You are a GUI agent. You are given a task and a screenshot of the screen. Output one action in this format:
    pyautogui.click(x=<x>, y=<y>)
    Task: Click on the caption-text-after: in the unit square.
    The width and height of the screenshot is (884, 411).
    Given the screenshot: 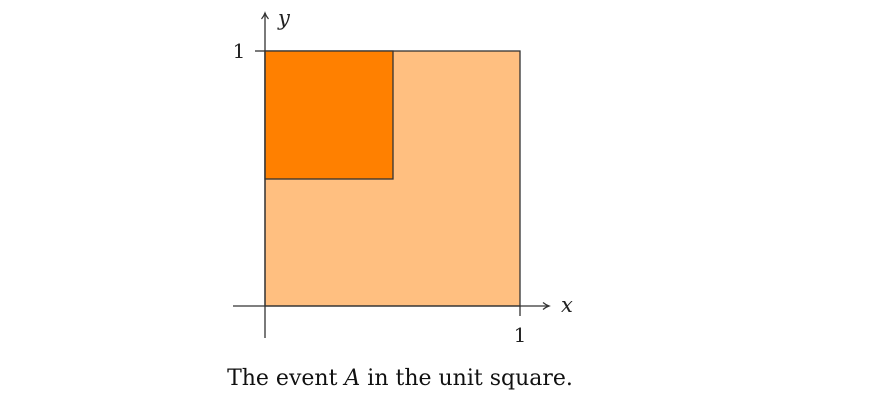 What is the action you would take?
    pyautogui.click(x=466, y=378)
    